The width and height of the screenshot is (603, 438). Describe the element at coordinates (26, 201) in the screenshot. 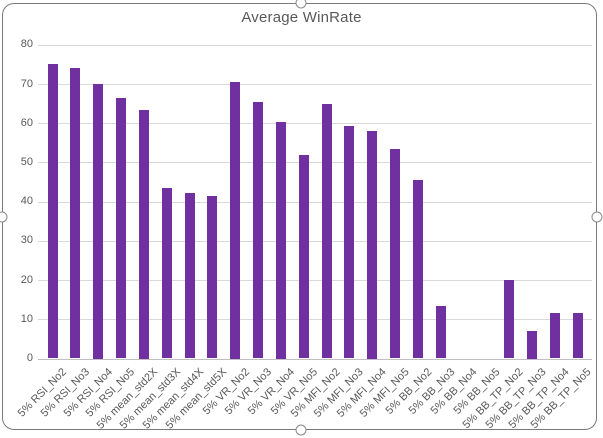

I see `y-tick-label: 40` at that location.